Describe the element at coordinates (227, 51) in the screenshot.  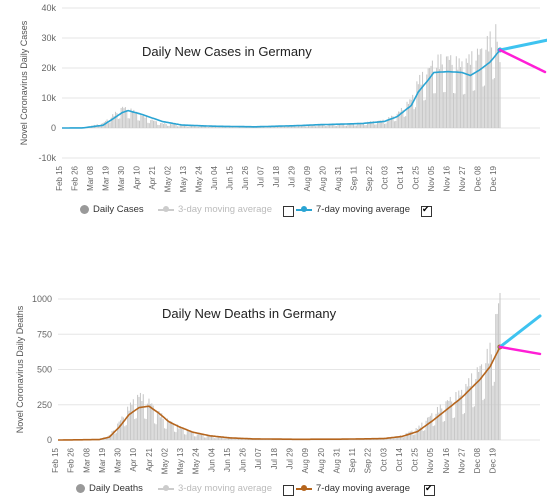
I see `cases-chart-title: Daily New Cases in Germany` at that location.